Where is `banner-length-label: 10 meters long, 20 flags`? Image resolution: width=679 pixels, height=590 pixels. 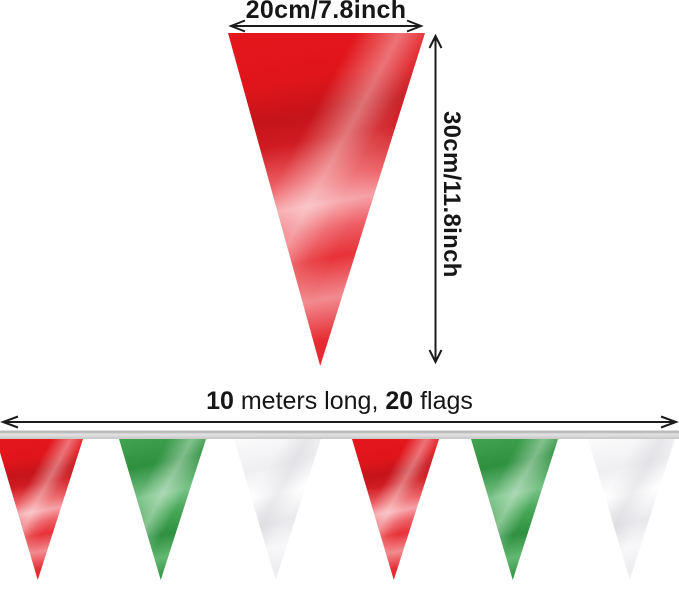
banner-length-label: 10 meters long, 20 flags is located at coordinates (339, 401).